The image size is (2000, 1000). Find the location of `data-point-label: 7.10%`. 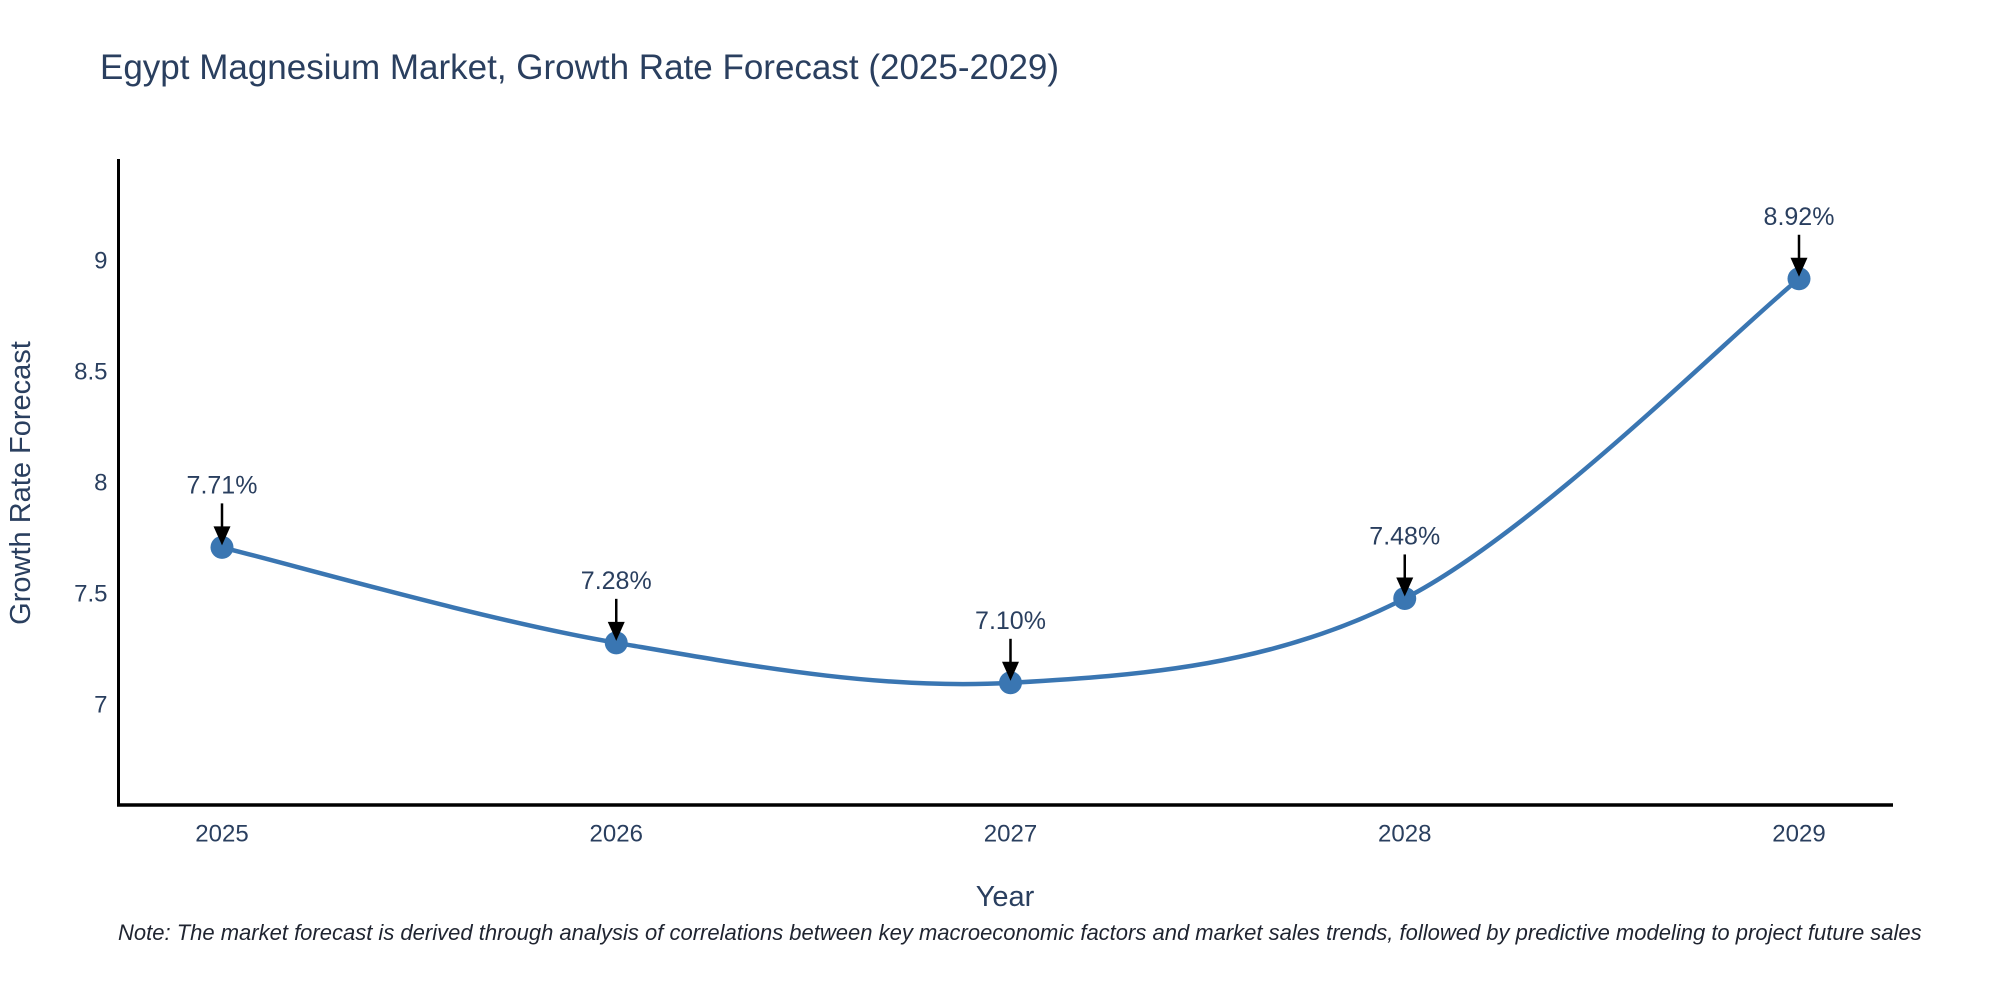

data-point-label: 7.10% is located at coordinates (1010, 621).